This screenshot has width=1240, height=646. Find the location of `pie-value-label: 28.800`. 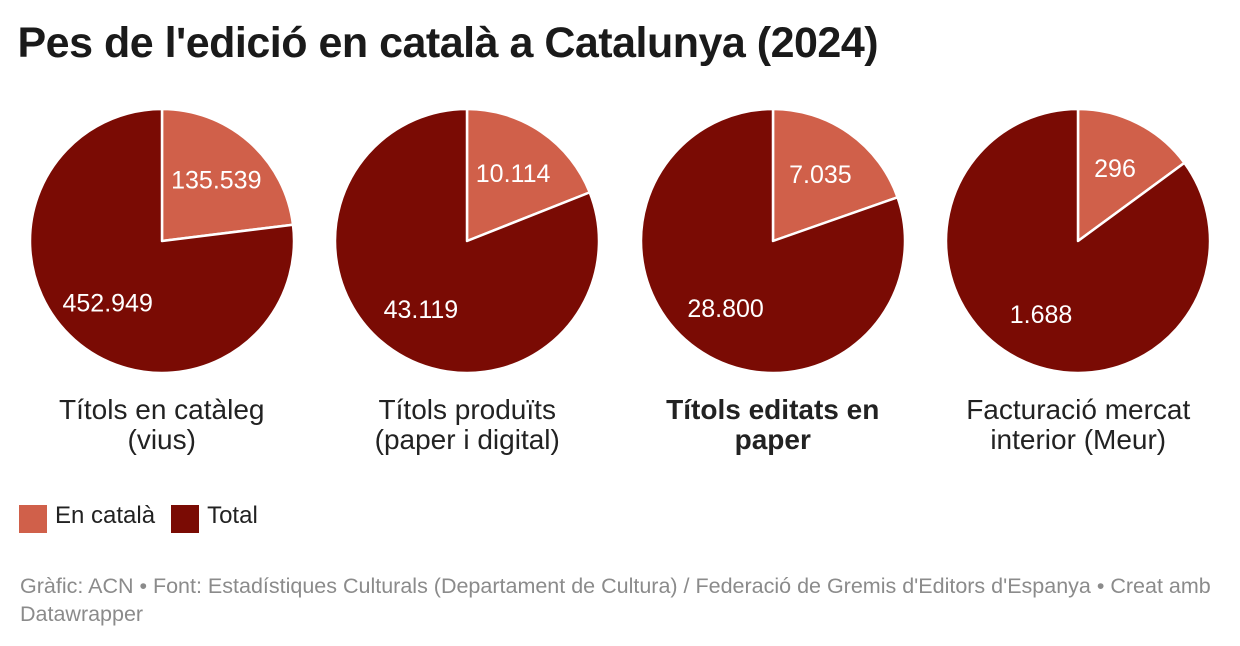

pie-value-label: 28.800 is located at coordinates (725, 309).